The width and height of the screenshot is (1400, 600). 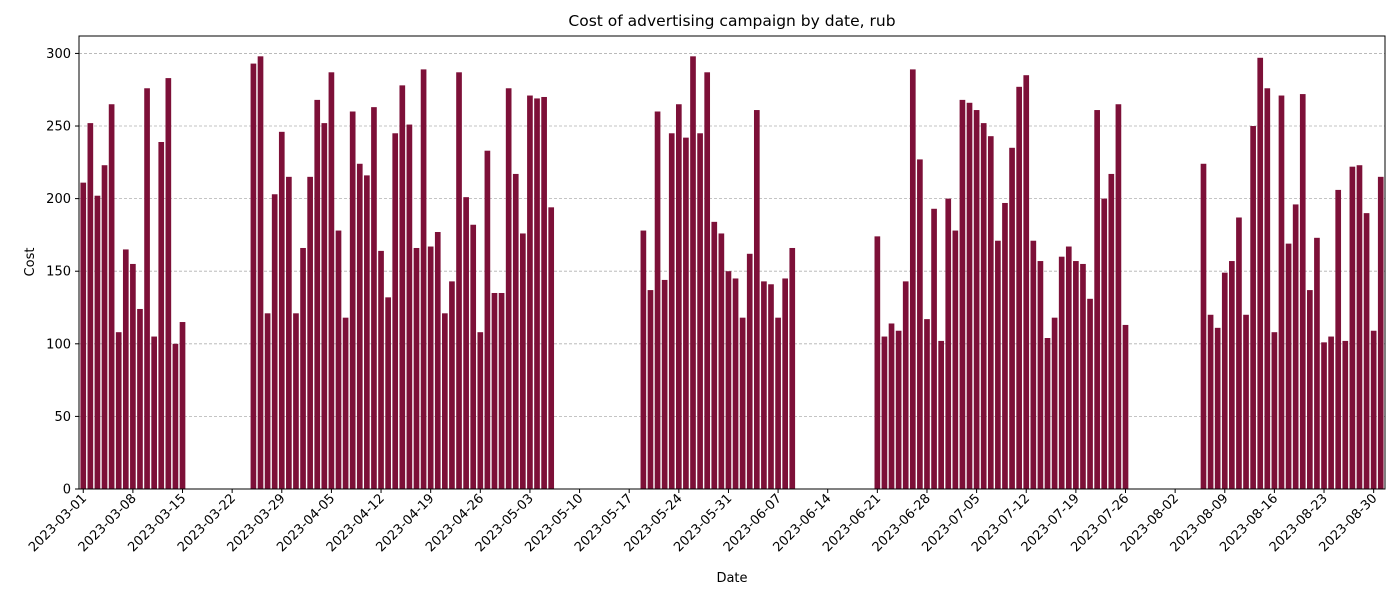 What do you see at coordinates (58, 344) in the screenshot?
I see `y-tick-label: 100` at bounding box center [58, 344].